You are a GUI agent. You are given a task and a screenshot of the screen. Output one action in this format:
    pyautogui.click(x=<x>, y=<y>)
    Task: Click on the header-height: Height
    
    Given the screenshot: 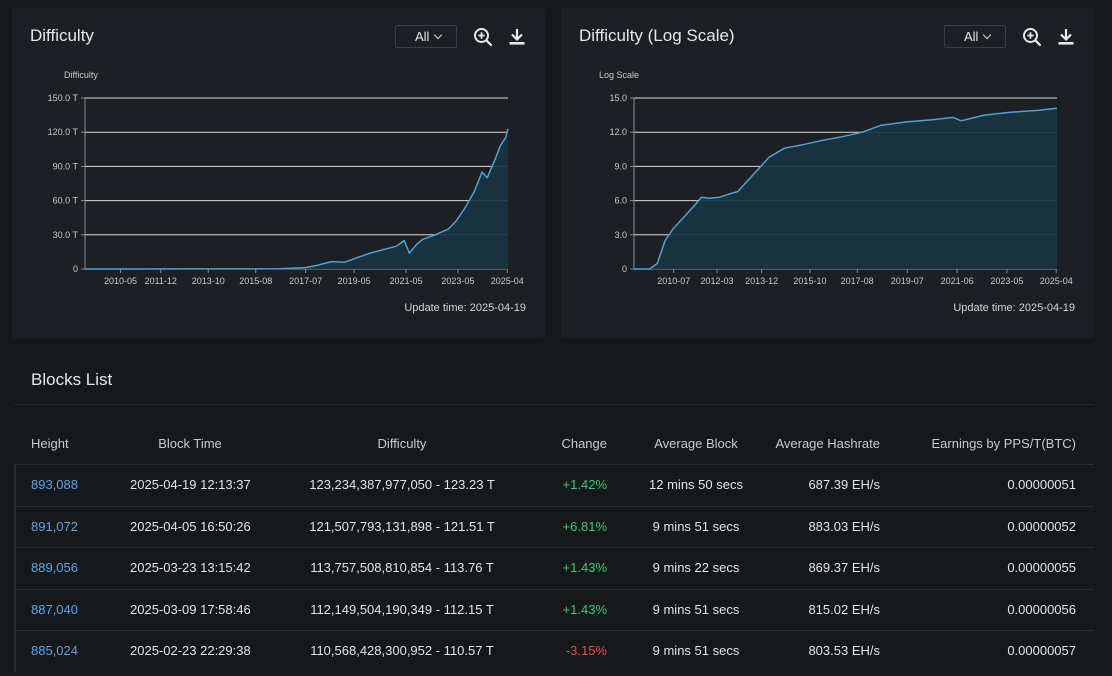 What is the action you would take?
    pyautogui.click(x=50, y=443)
    